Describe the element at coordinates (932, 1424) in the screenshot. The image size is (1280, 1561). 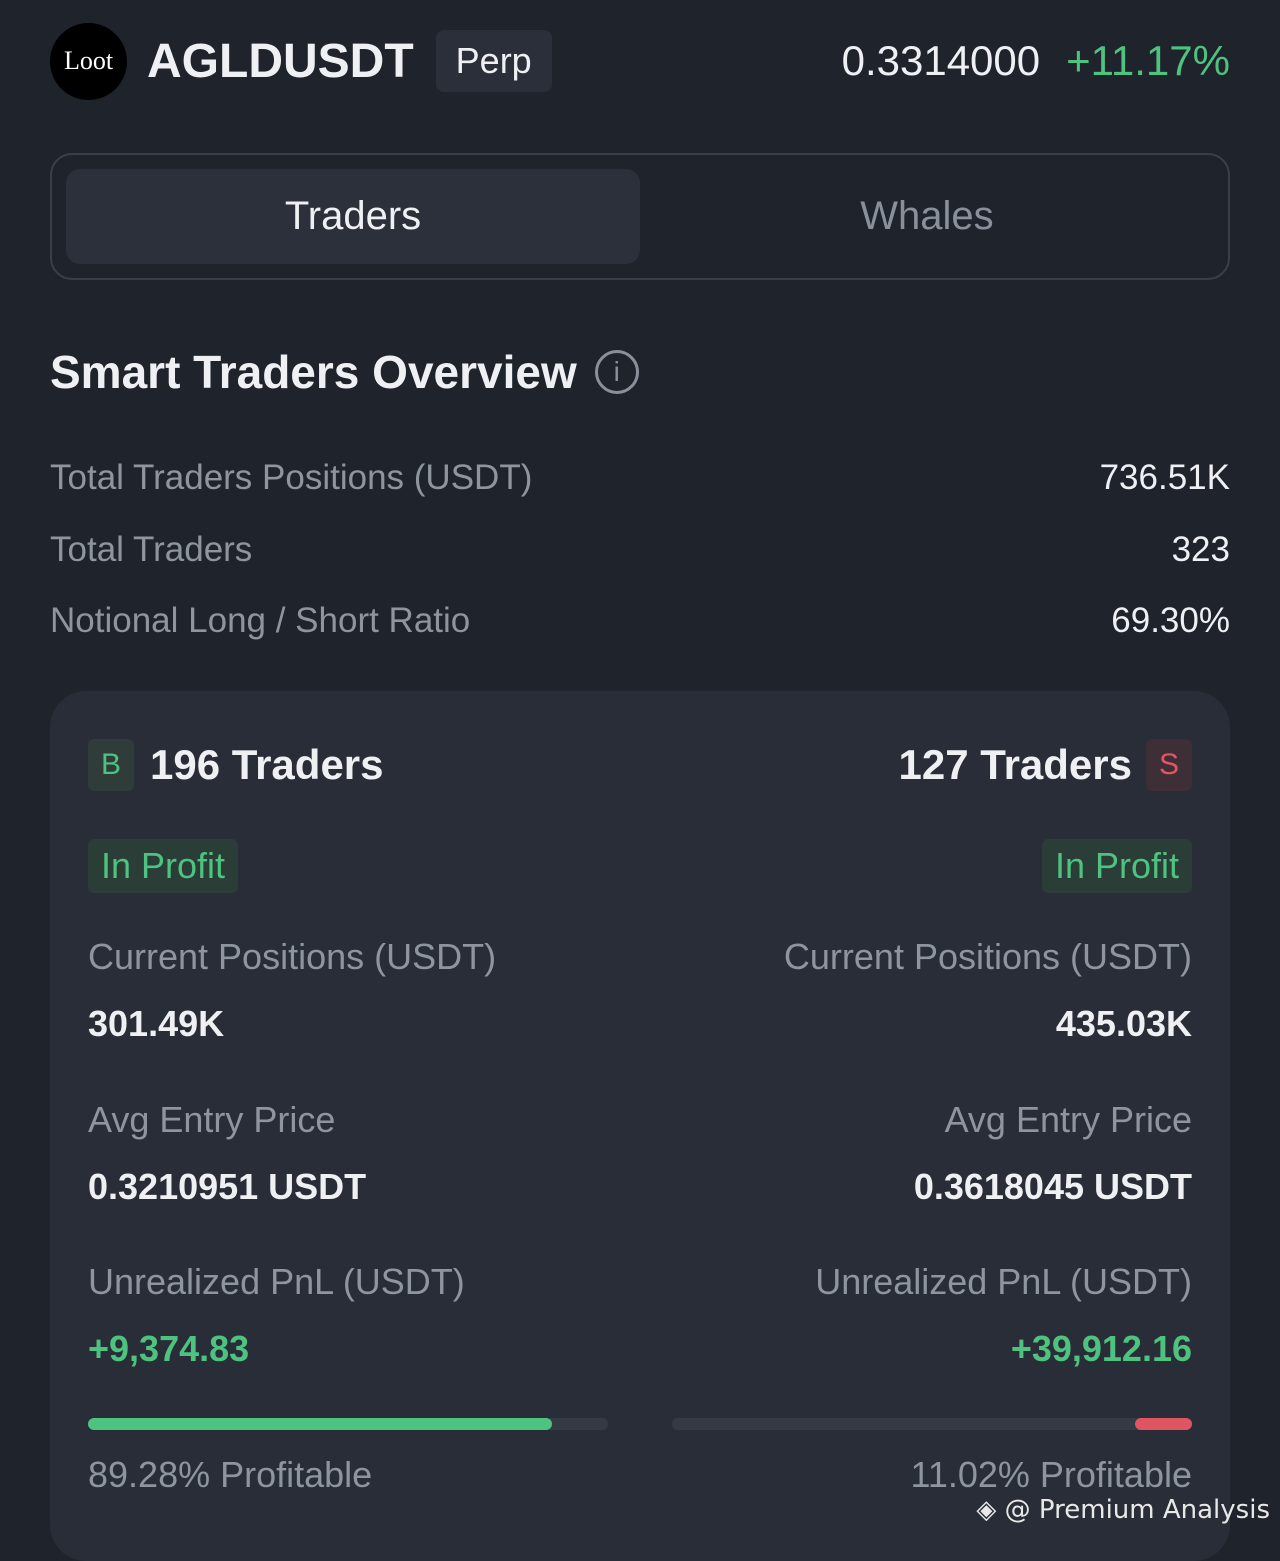
I see `short-profitable-bar` at that location.